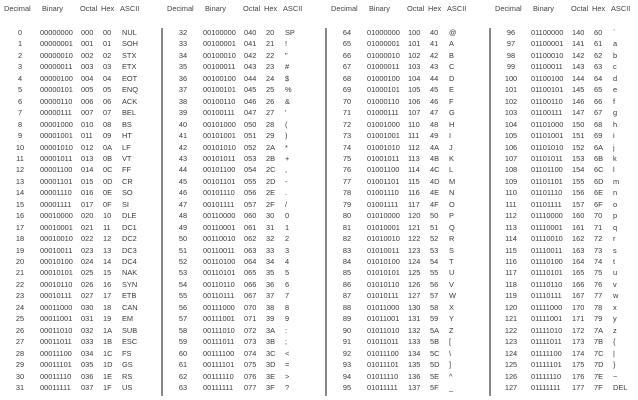 The width and height of the screenshot is (638, 400). Describe the element at coordinates (451, 55) in the screenshot. I see `cell-ascii: B` at that location.